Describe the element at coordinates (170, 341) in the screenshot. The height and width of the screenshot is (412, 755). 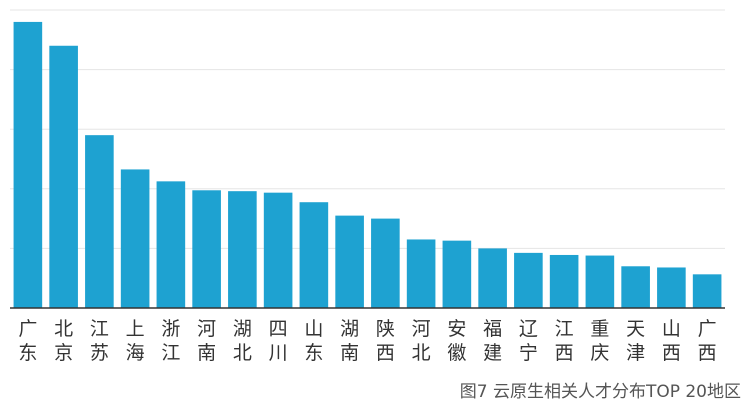
I see `category-label: 浙江` at that location.